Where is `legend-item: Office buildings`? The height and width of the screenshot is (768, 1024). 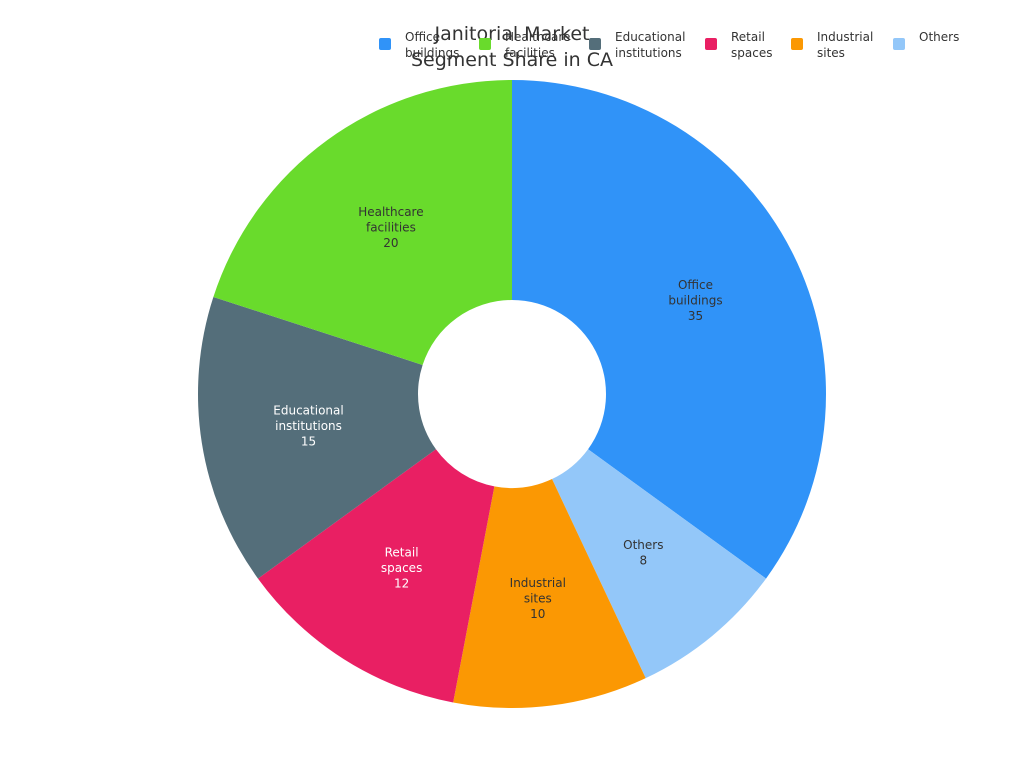
legend-item: Office buildings is located at coordinates (419, 45).